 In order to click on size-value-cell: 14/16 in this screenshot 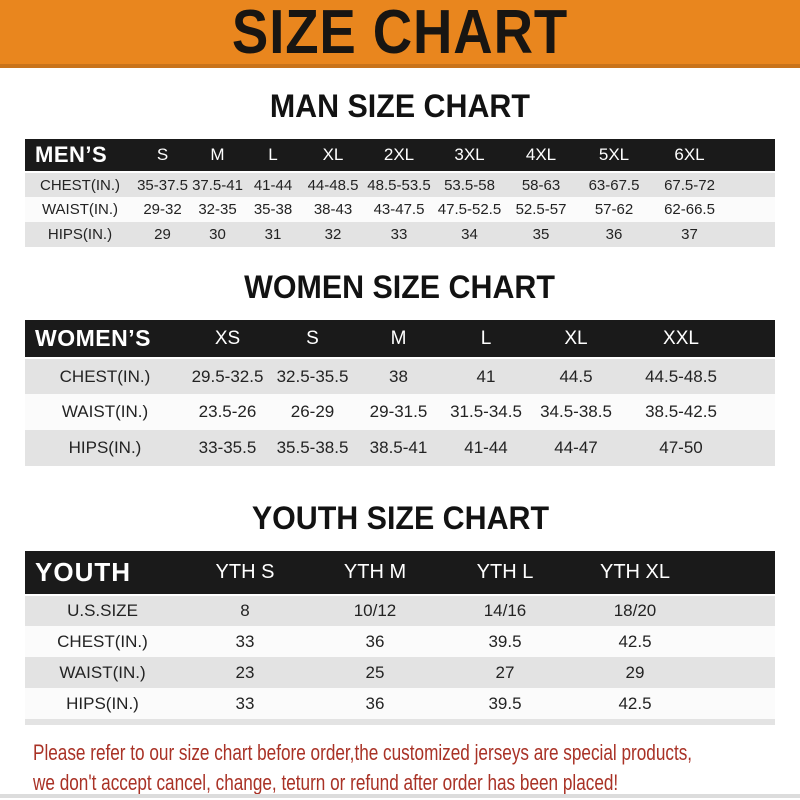, I will do `click(505, 610)`.